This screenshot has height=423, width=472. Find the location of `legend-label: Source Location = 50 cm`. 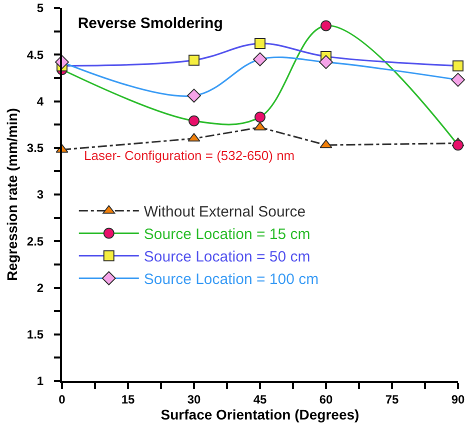

legend-label: Source Location = 50 cm is located at coordinates (227, 257).